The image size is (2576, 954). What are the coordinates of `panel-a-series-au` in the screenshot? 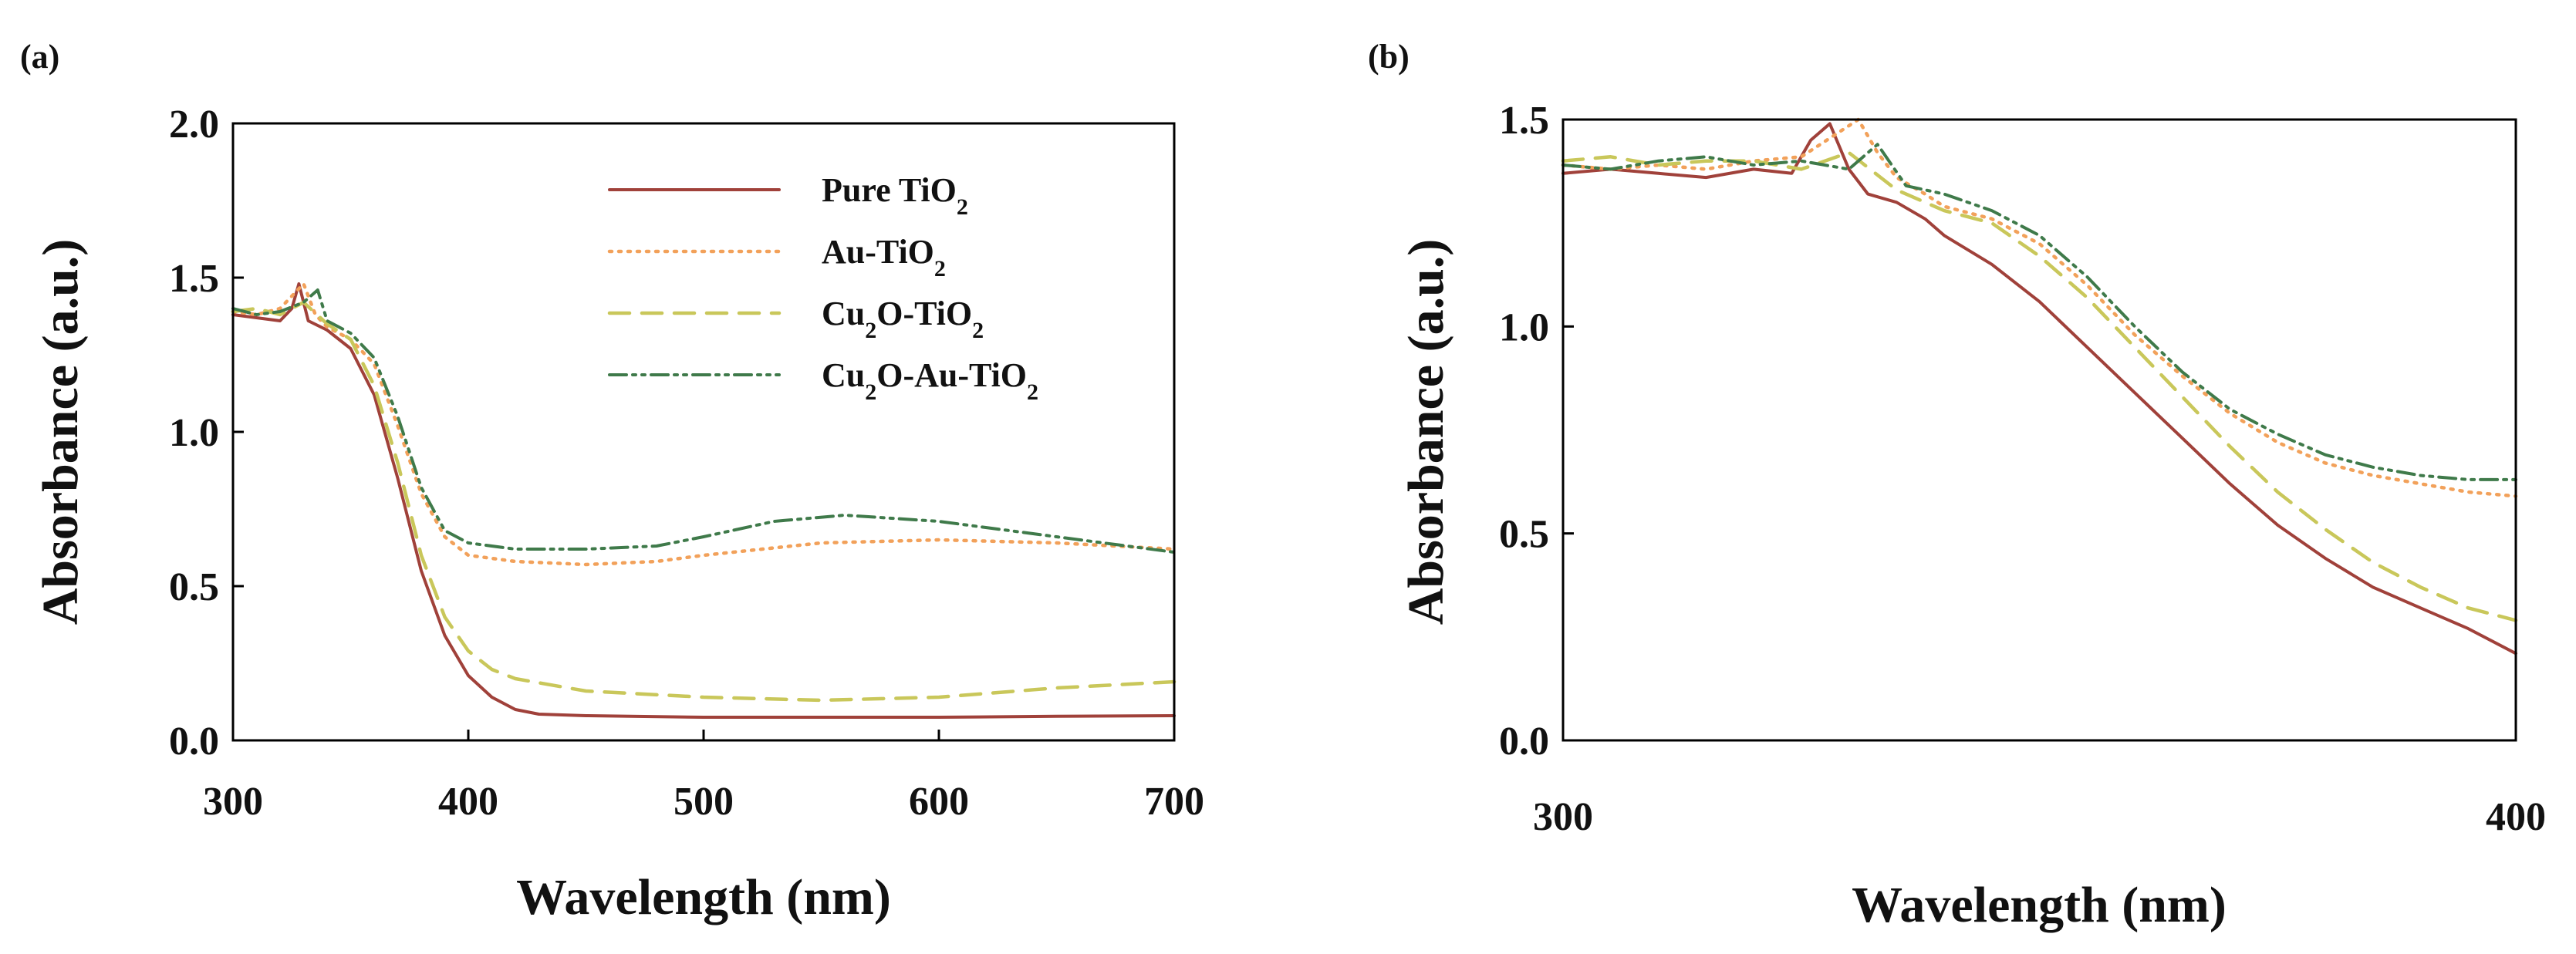 It's located at (704, 424).